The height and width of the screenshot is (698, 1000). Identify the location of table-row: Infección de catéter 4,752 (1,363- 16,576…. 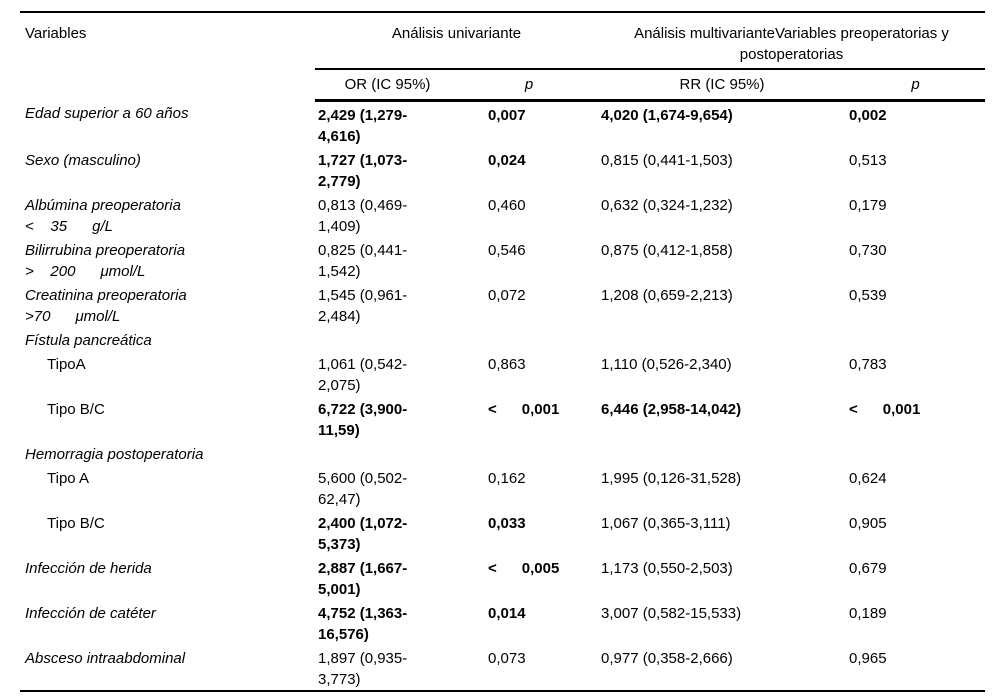
(502, 622).